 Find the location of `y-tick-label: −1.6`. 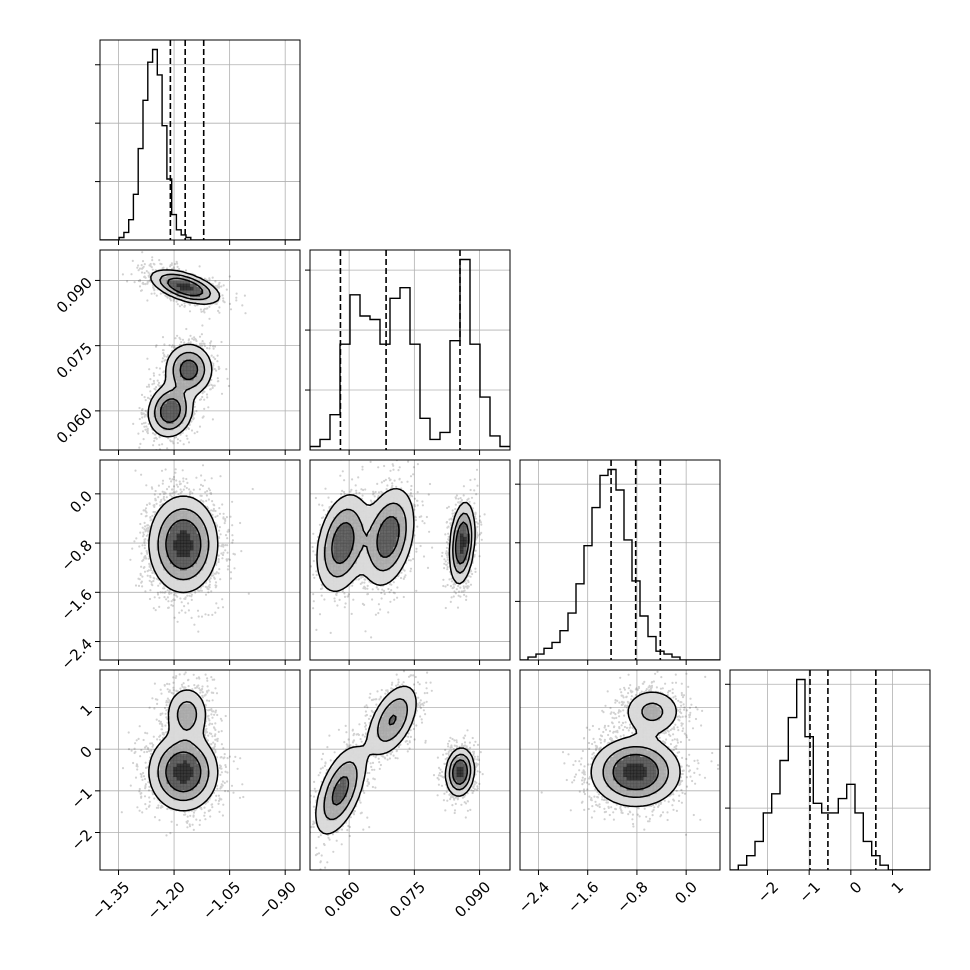

y-tick-label: −1.6 is located at coordinates (77, 605).